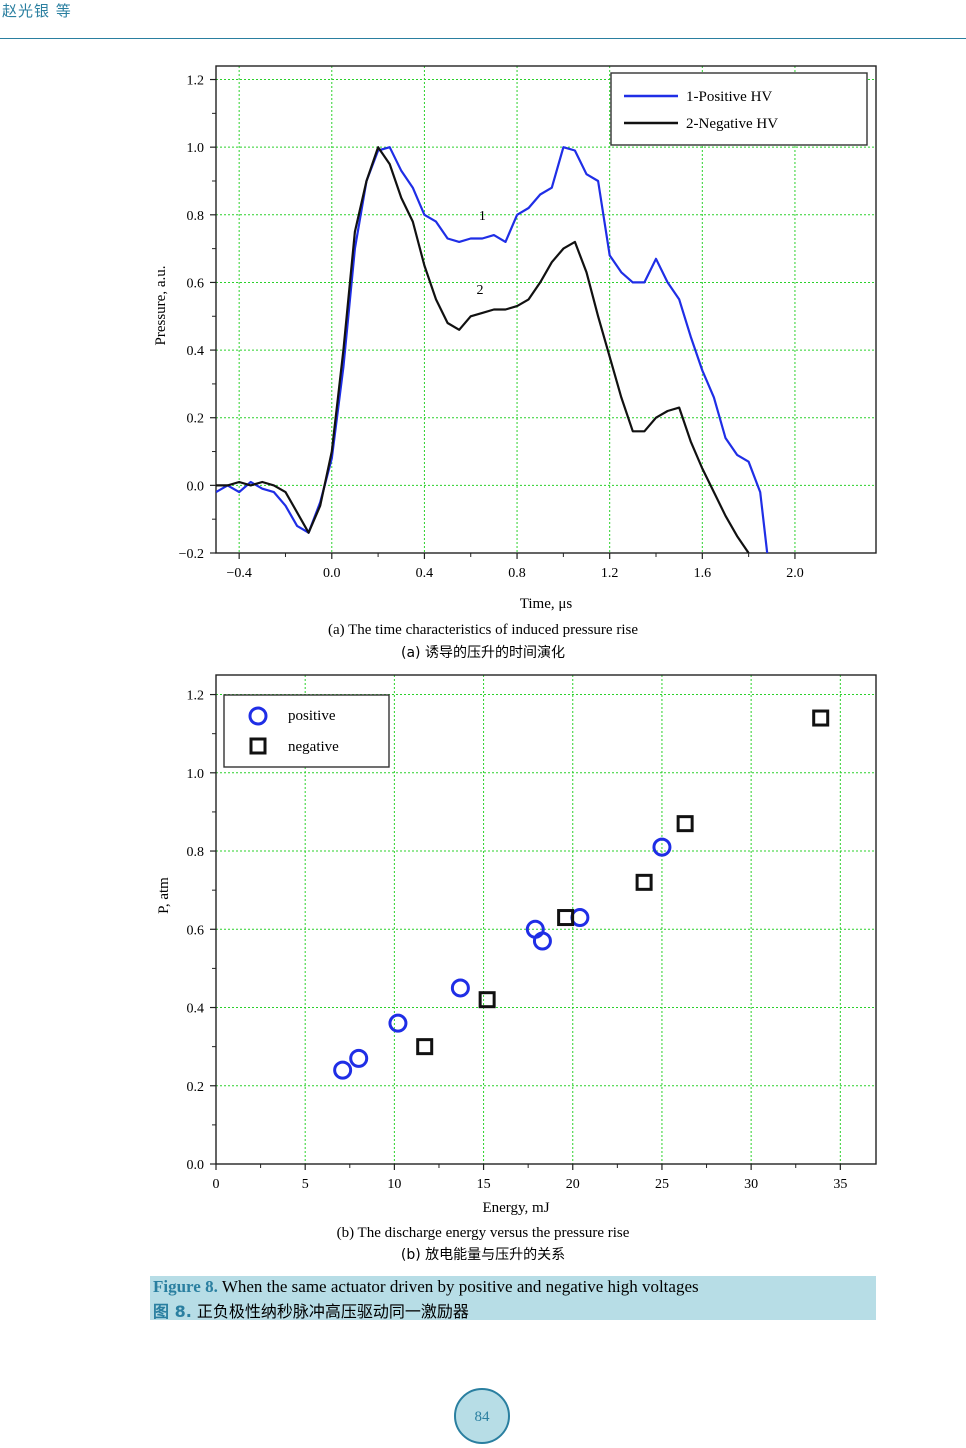  Describe the element at coordinates (484, 1184) in the screenshot. I see `x-tick-label: 15` at that location.